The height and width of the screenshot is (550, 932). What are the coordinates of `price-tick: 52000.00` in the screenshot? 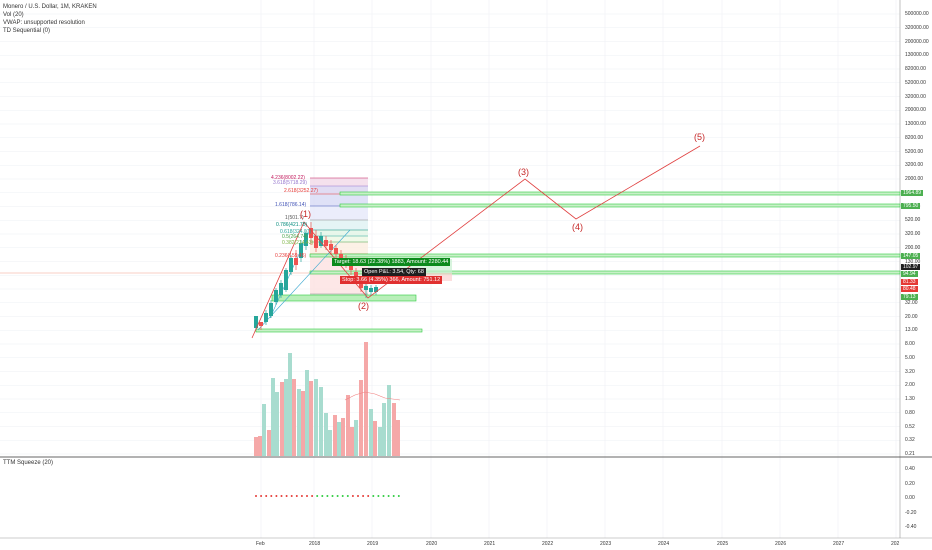 It's located at (915, 82).